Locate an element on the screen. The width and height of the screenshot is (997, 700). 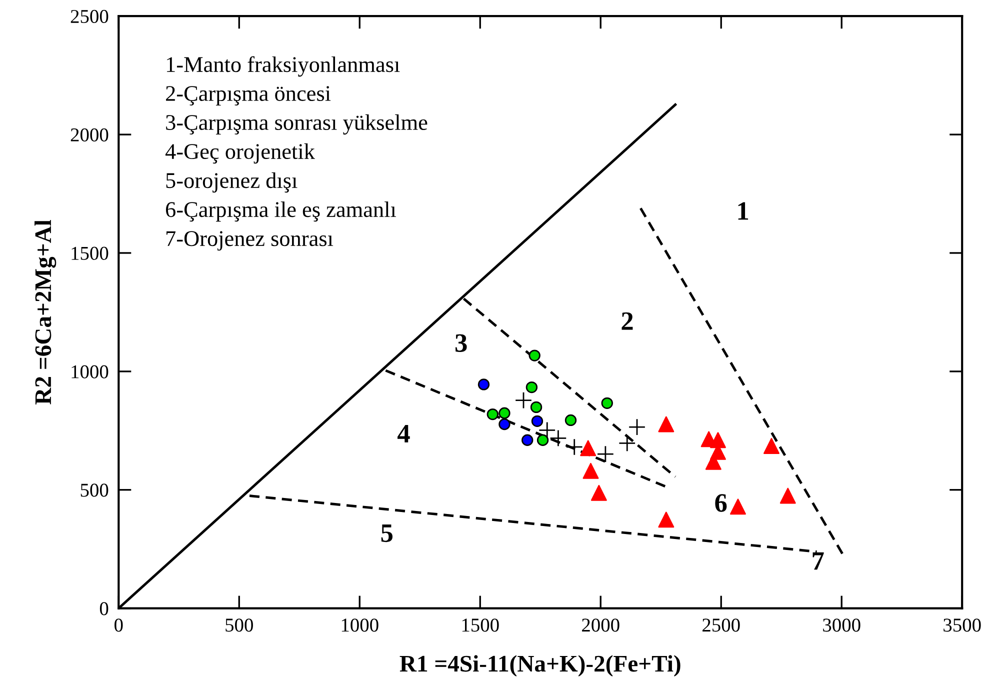
annotation: 4-Geç orojenetik is located at coordinates (240, 153).